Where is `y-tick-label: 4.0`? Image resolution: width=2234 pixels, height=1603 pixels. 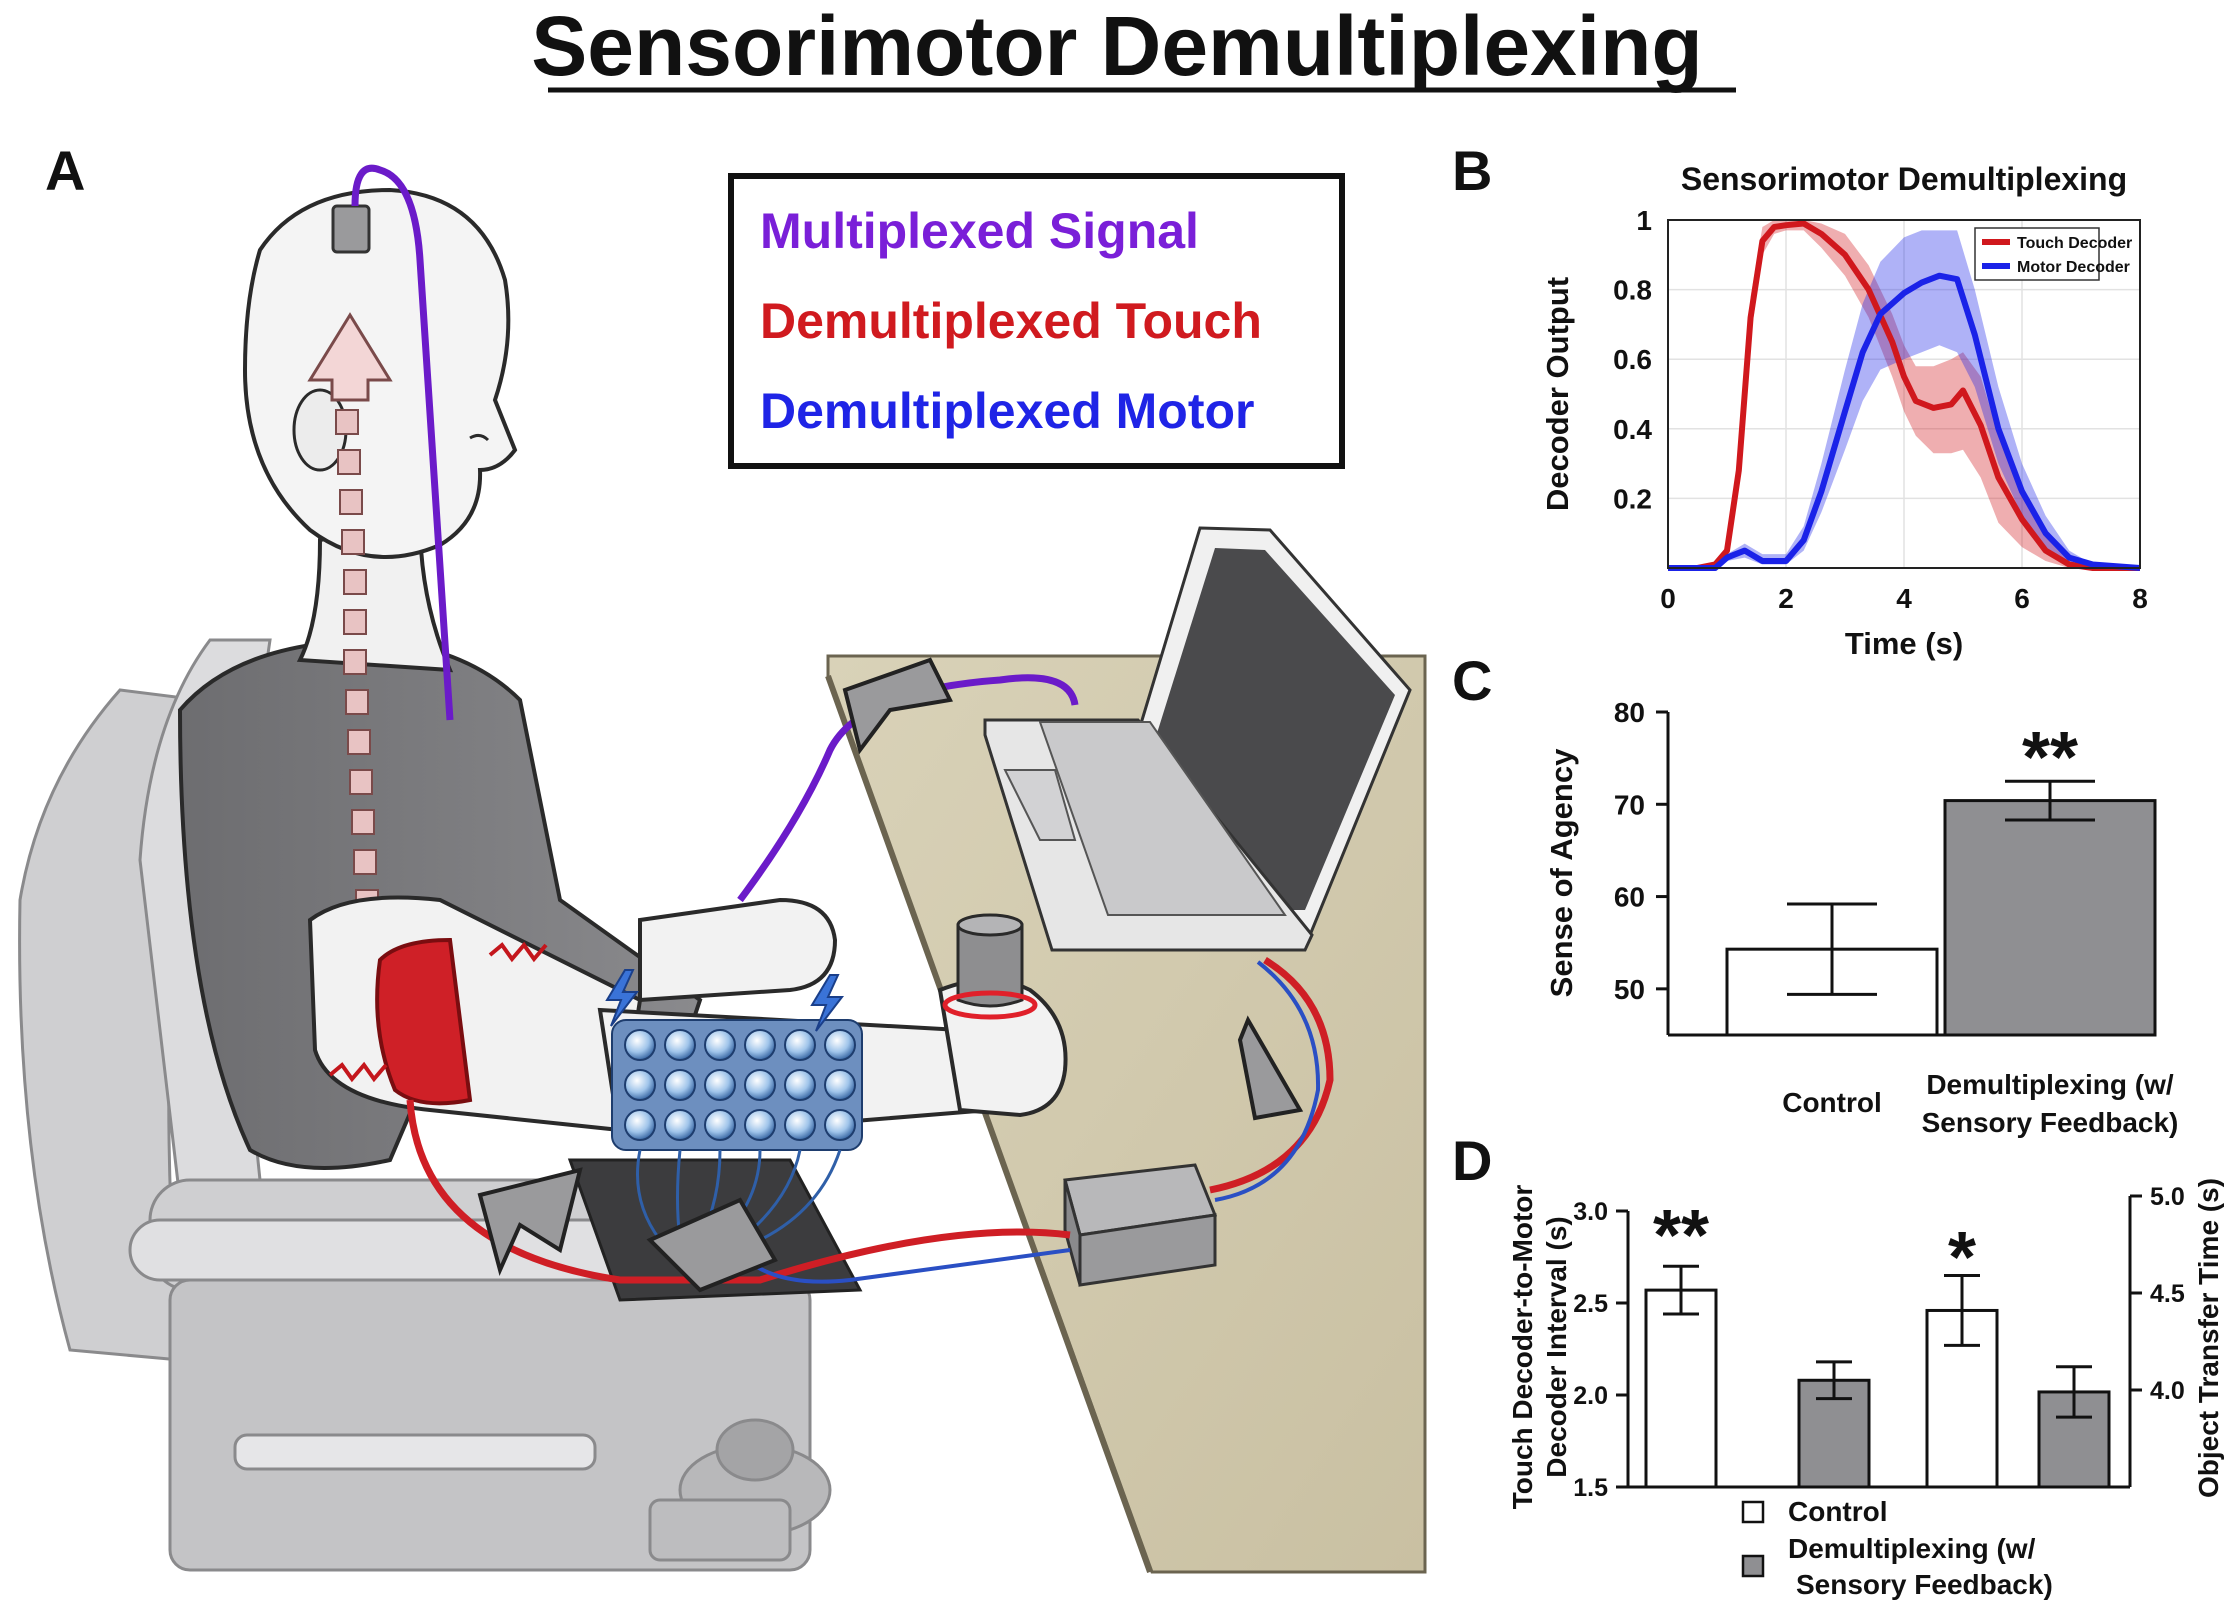
y-tick-label: 4.0 is located at coordinates (2167, 1391).